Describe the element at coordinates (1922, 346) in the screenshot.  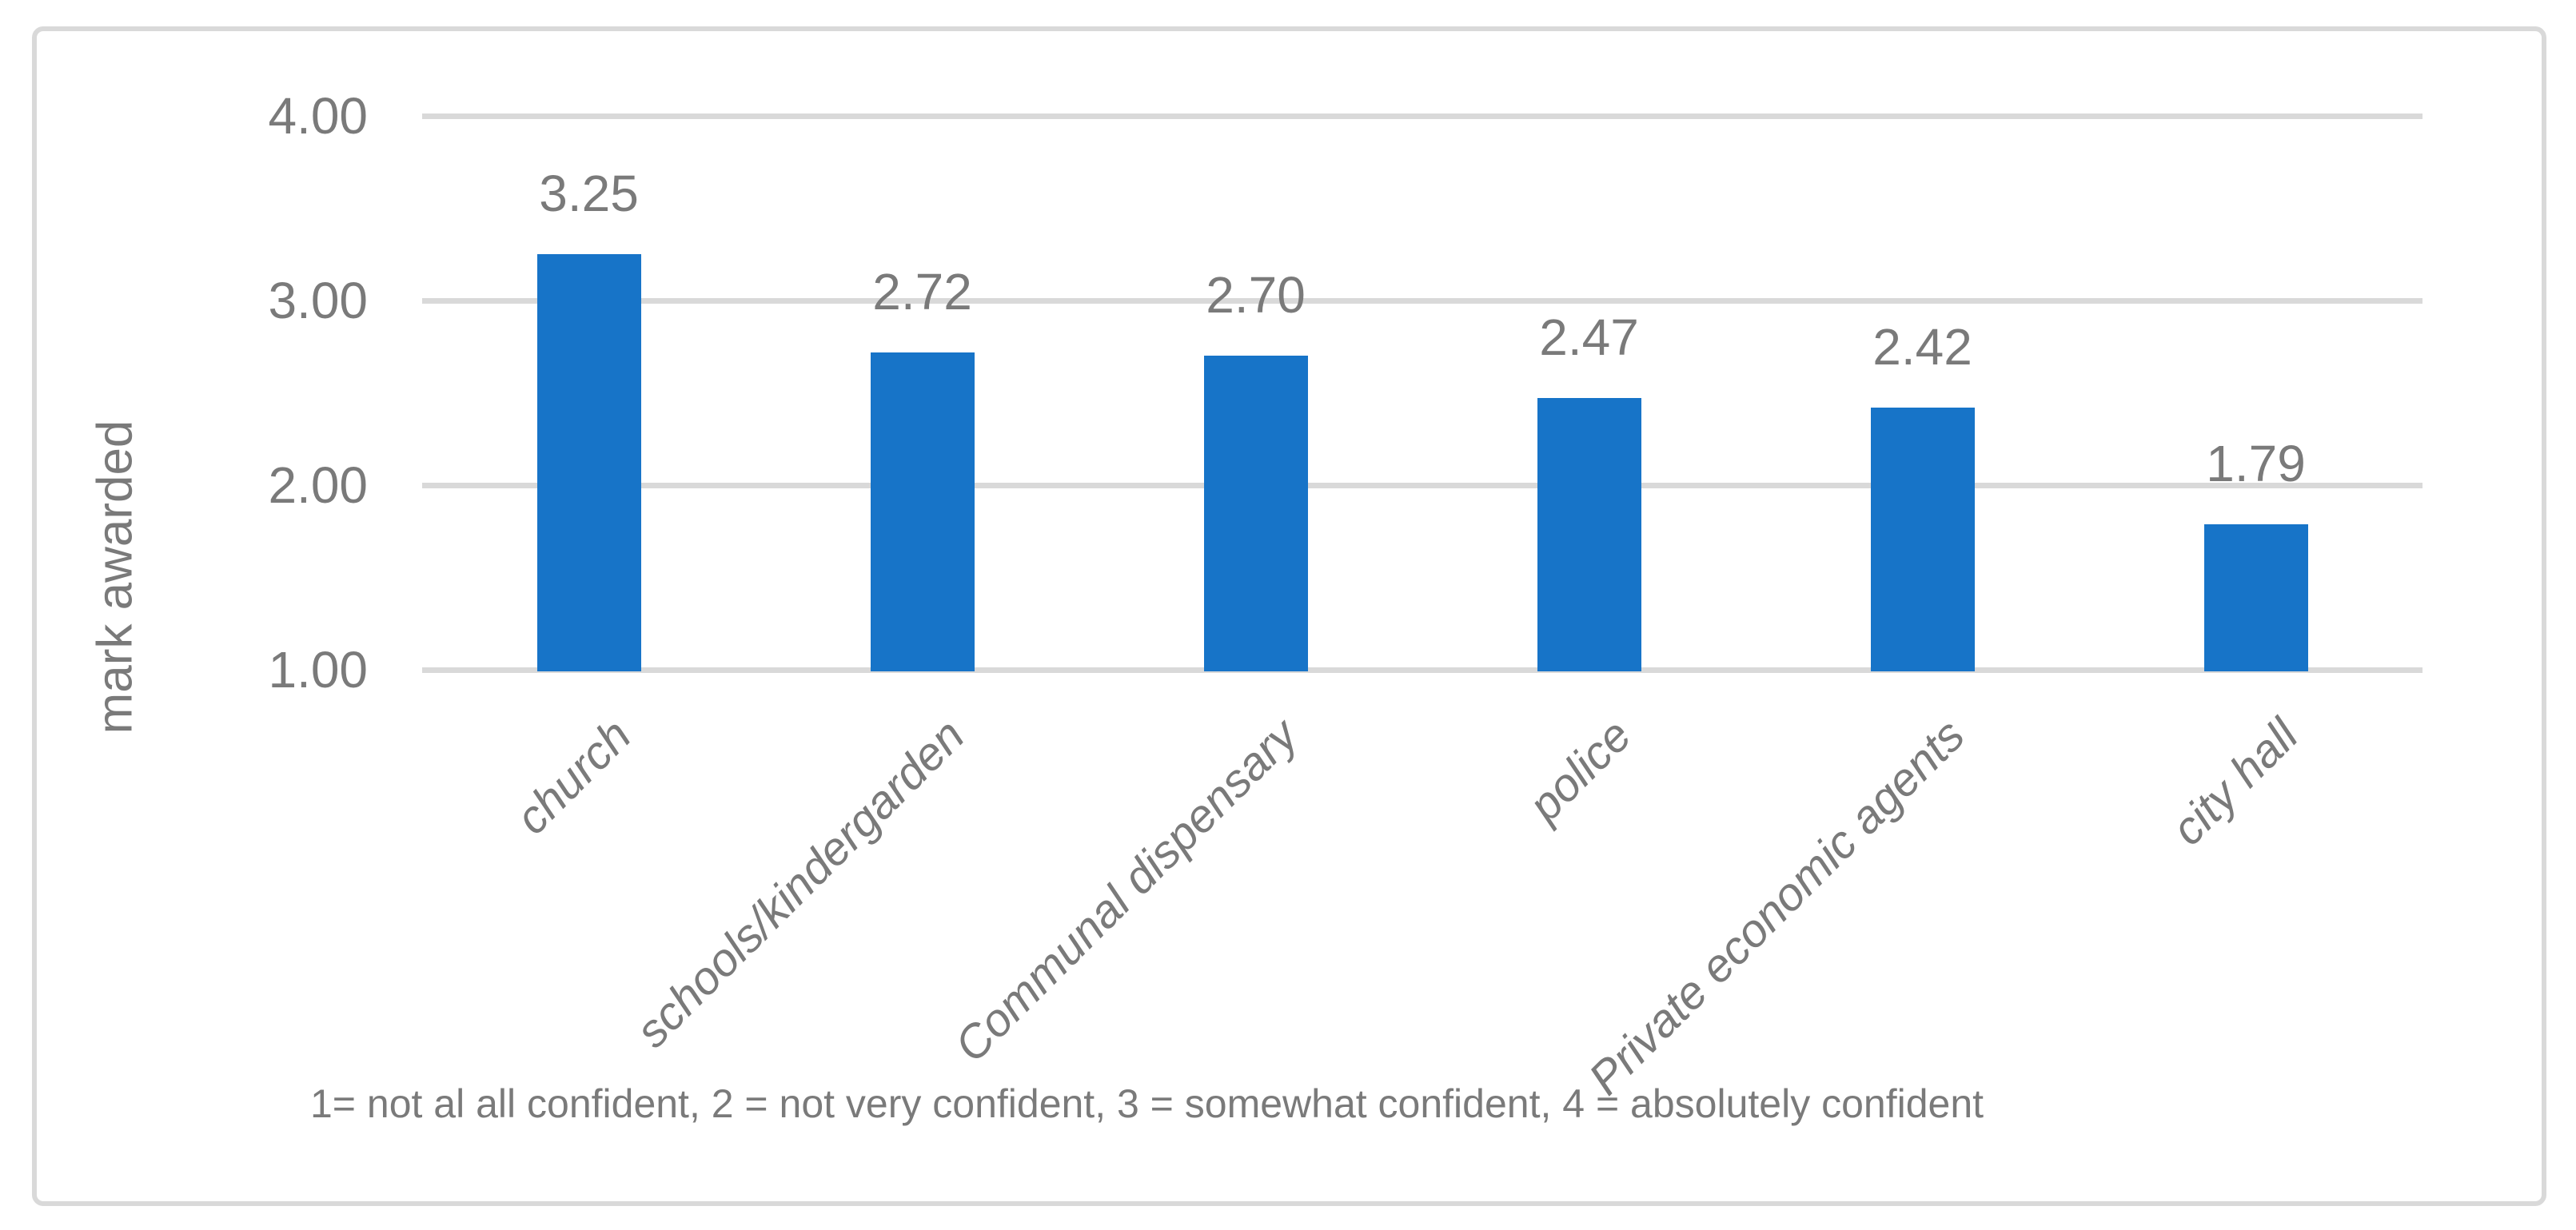
I see `value-label: 2.42` at that location.